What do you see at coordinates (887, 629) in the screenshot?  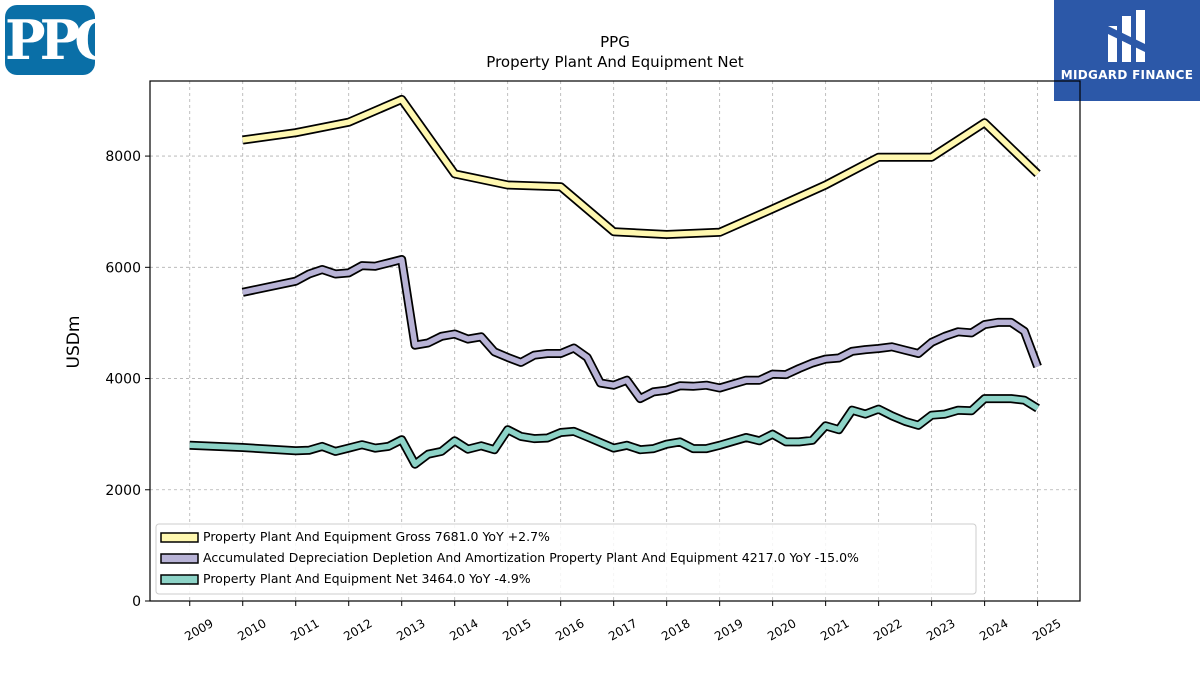 I see `x-tick-label: 2022` at bounding box center [887, 629].